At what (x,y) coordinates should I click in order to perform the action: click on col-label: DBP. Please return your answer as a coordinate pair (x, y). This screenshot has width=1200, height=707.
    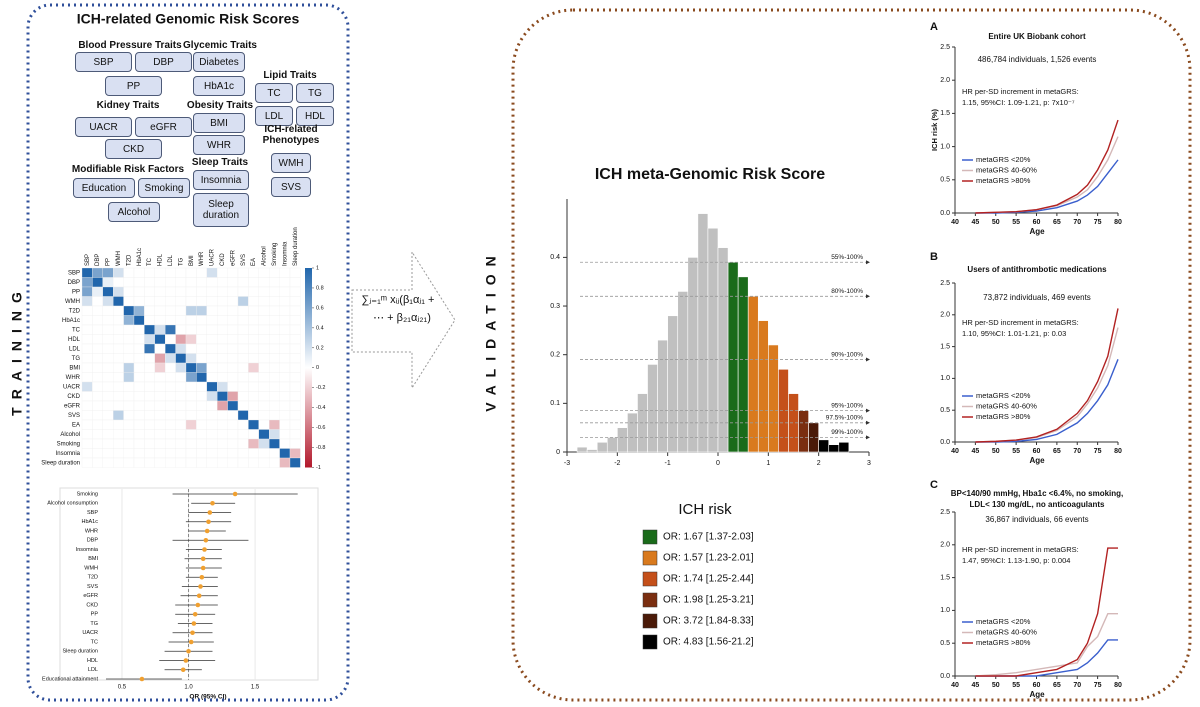
    Looking at the image, I should click on (98, 260).